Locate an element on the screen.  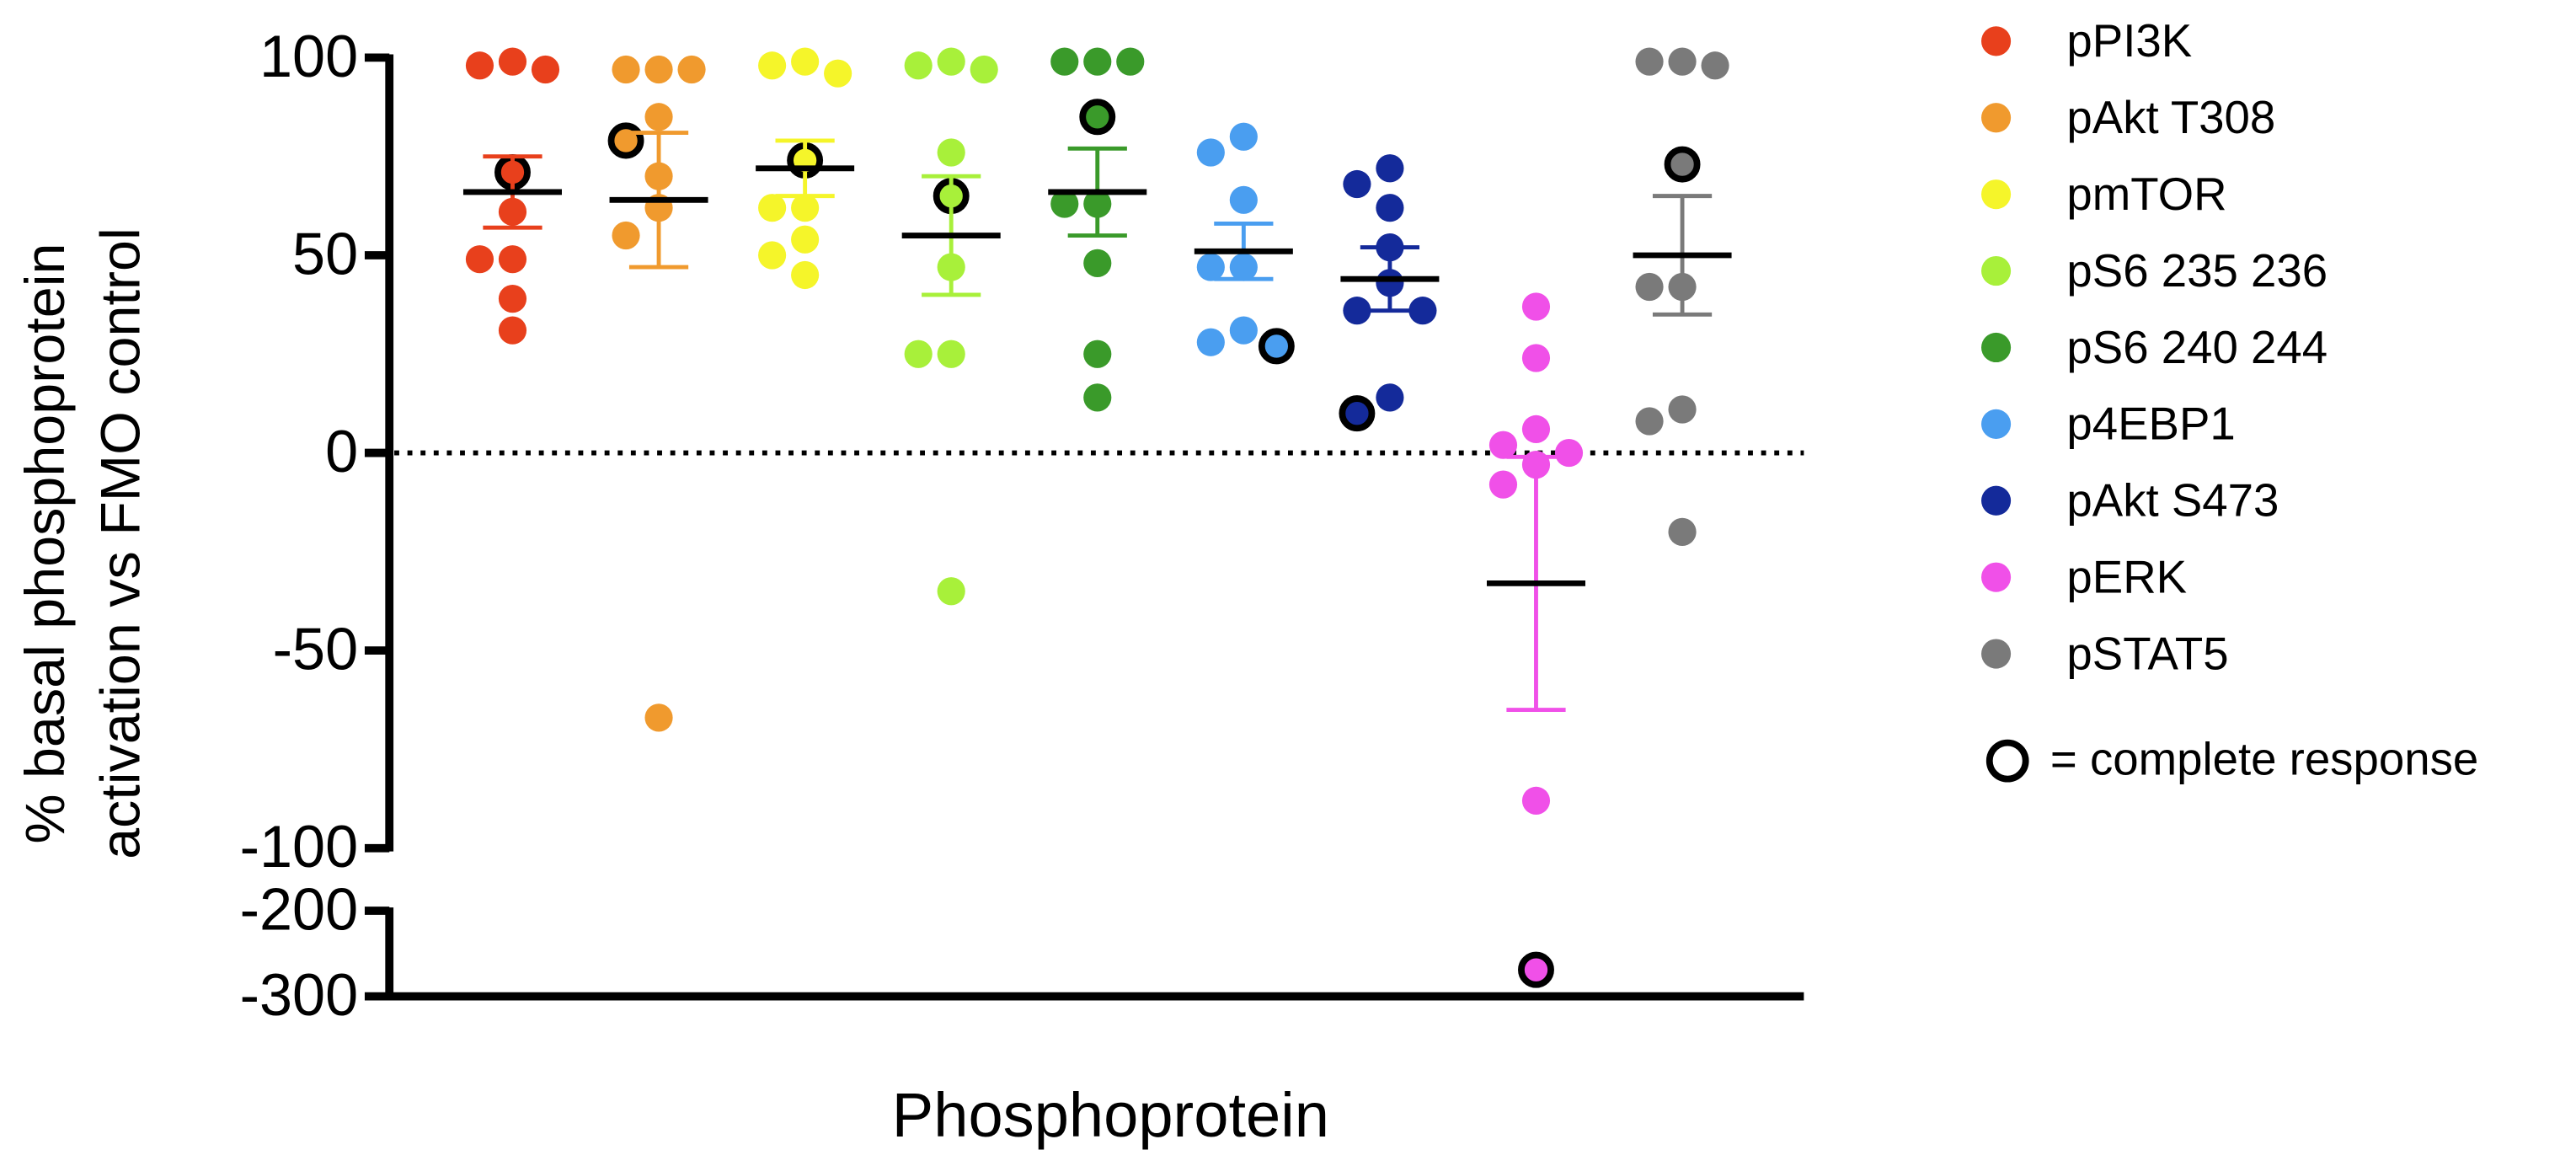
legend-label: pERK is located at coordinates (2126, 576).